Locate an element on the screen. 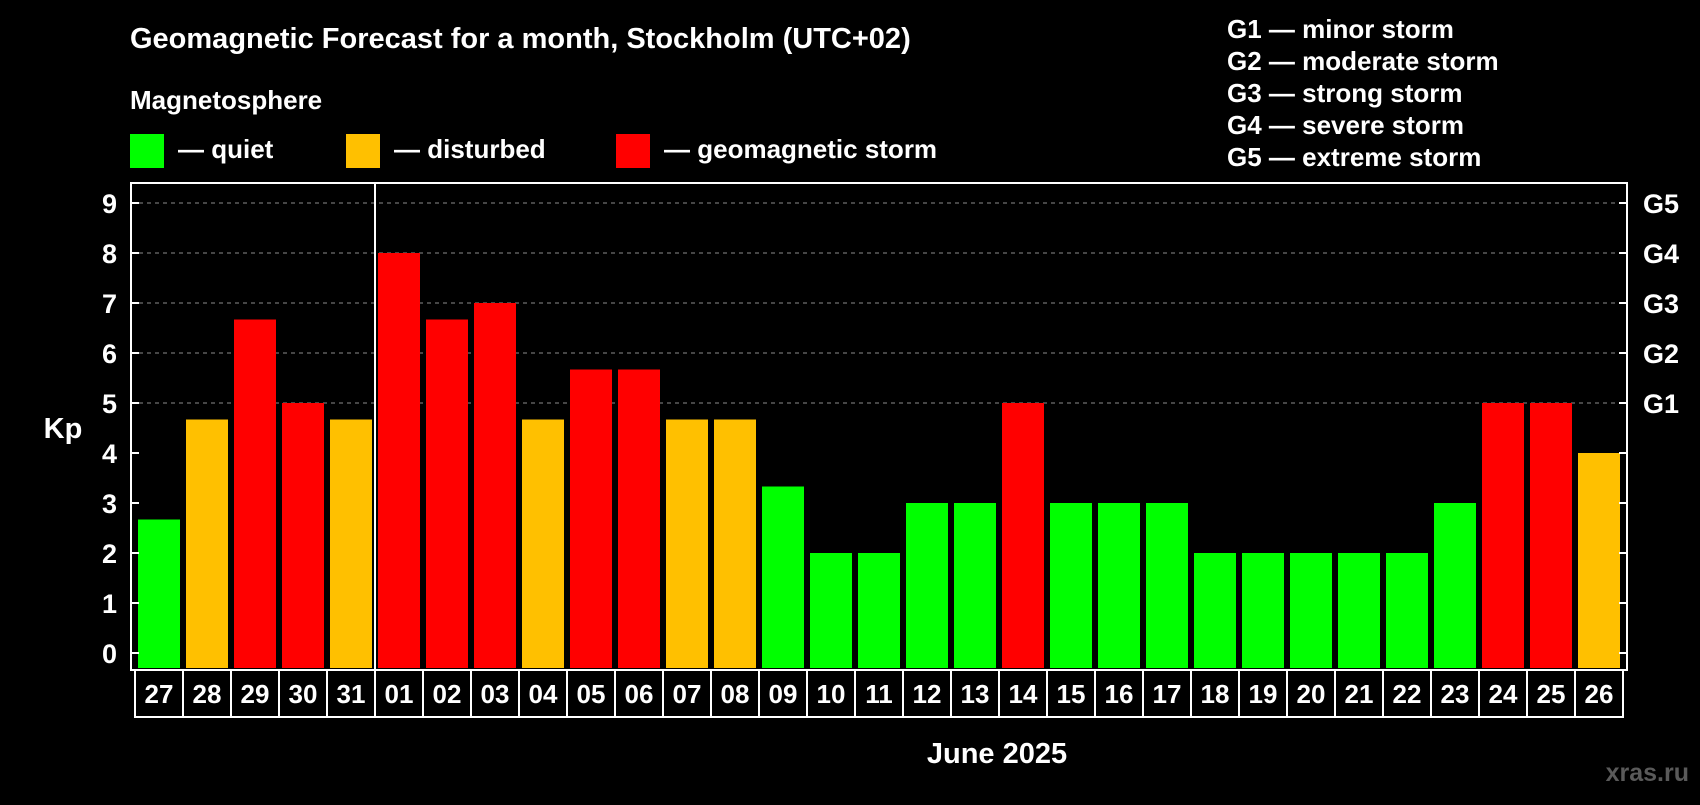  date-label-16: 16 is located at coordinates (1119, 694).